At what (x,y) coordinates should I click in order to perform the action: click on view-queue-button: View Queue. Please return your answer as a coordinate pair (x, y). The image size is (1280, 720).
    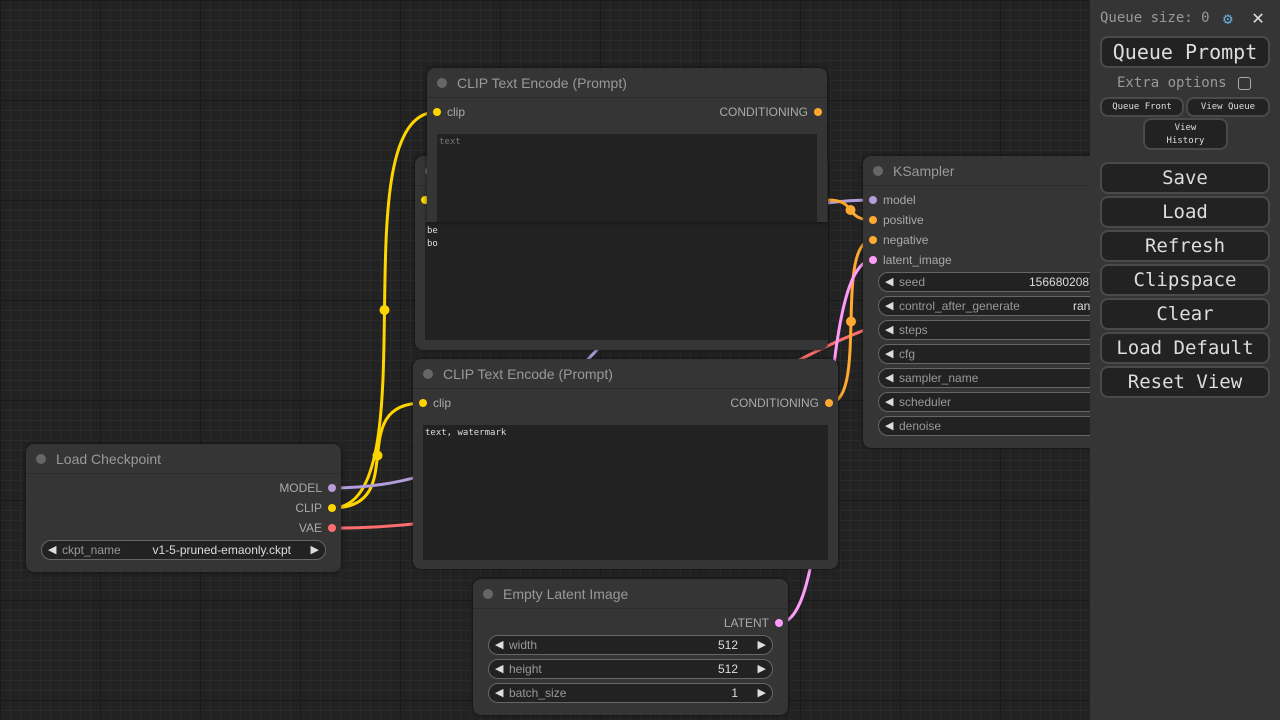
    Looking at the image, I should click on (1228, 107).